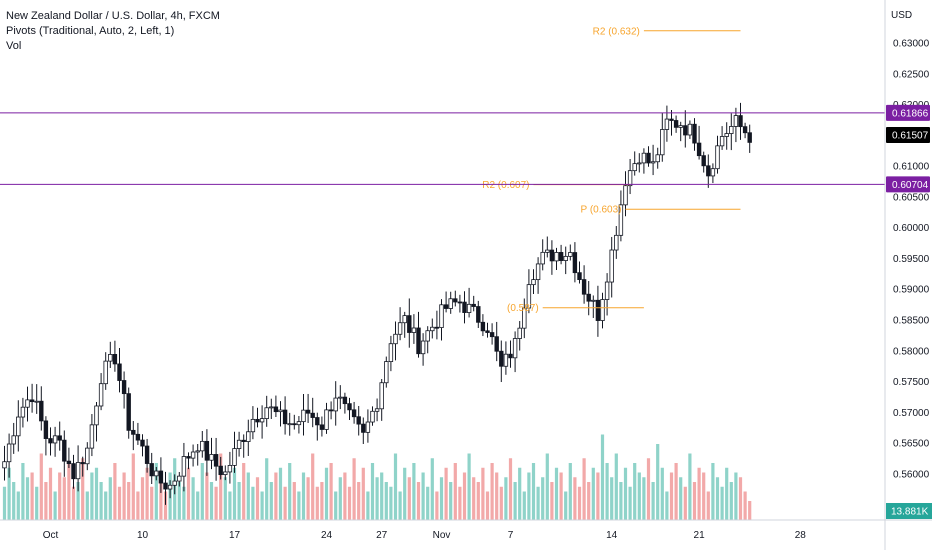  Describe the element at coordinates (511, 535) in the screenshot. I see `time-tick-label: 7` at that location.